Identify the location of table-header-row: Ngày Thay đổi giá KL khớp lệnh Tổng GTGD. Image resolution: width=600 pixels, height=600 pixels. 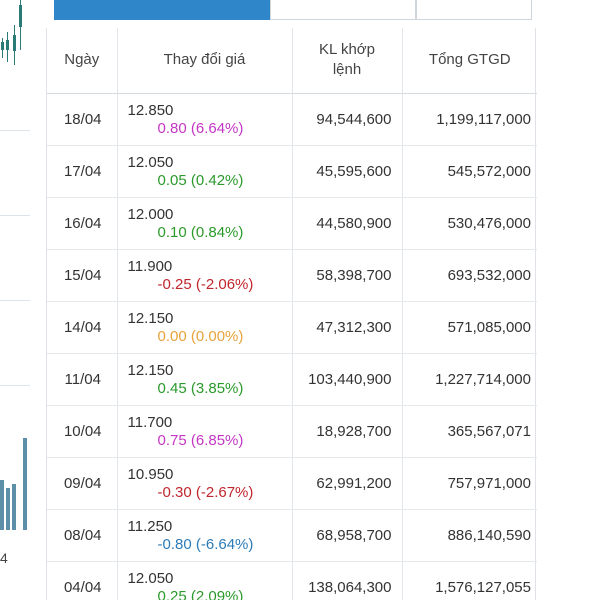
(292, 61).